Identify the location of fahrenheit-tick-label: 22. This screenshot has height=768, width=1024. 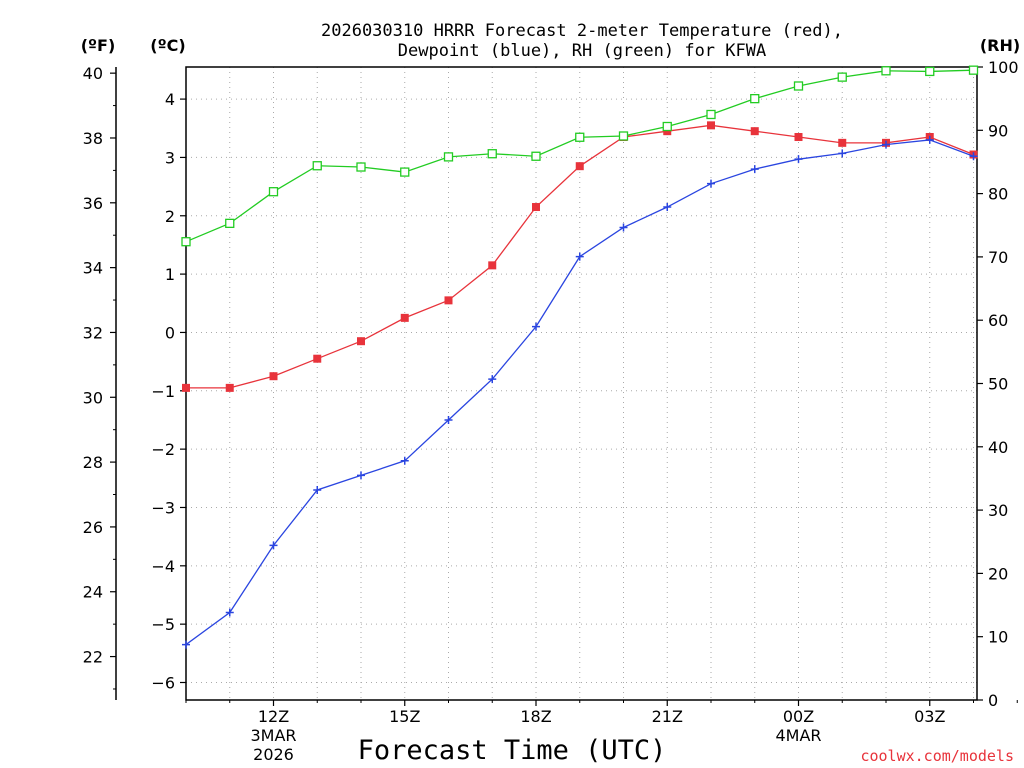
(93, 657).